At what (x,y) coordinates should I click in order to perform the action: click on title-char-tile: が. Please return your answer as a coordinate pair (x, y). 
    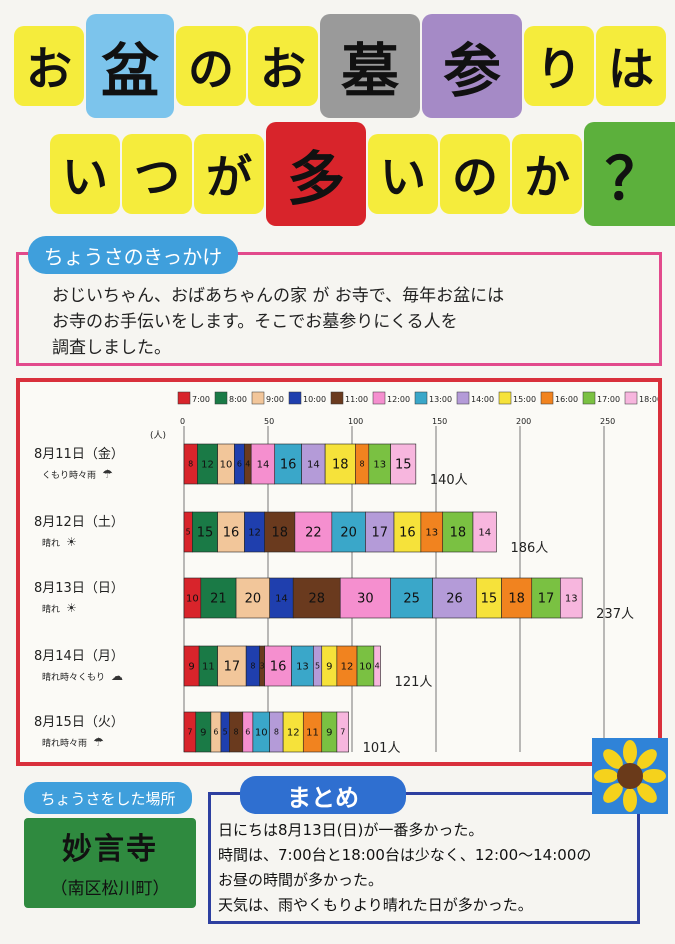
    Looking at the image, I should click on (229, 174).